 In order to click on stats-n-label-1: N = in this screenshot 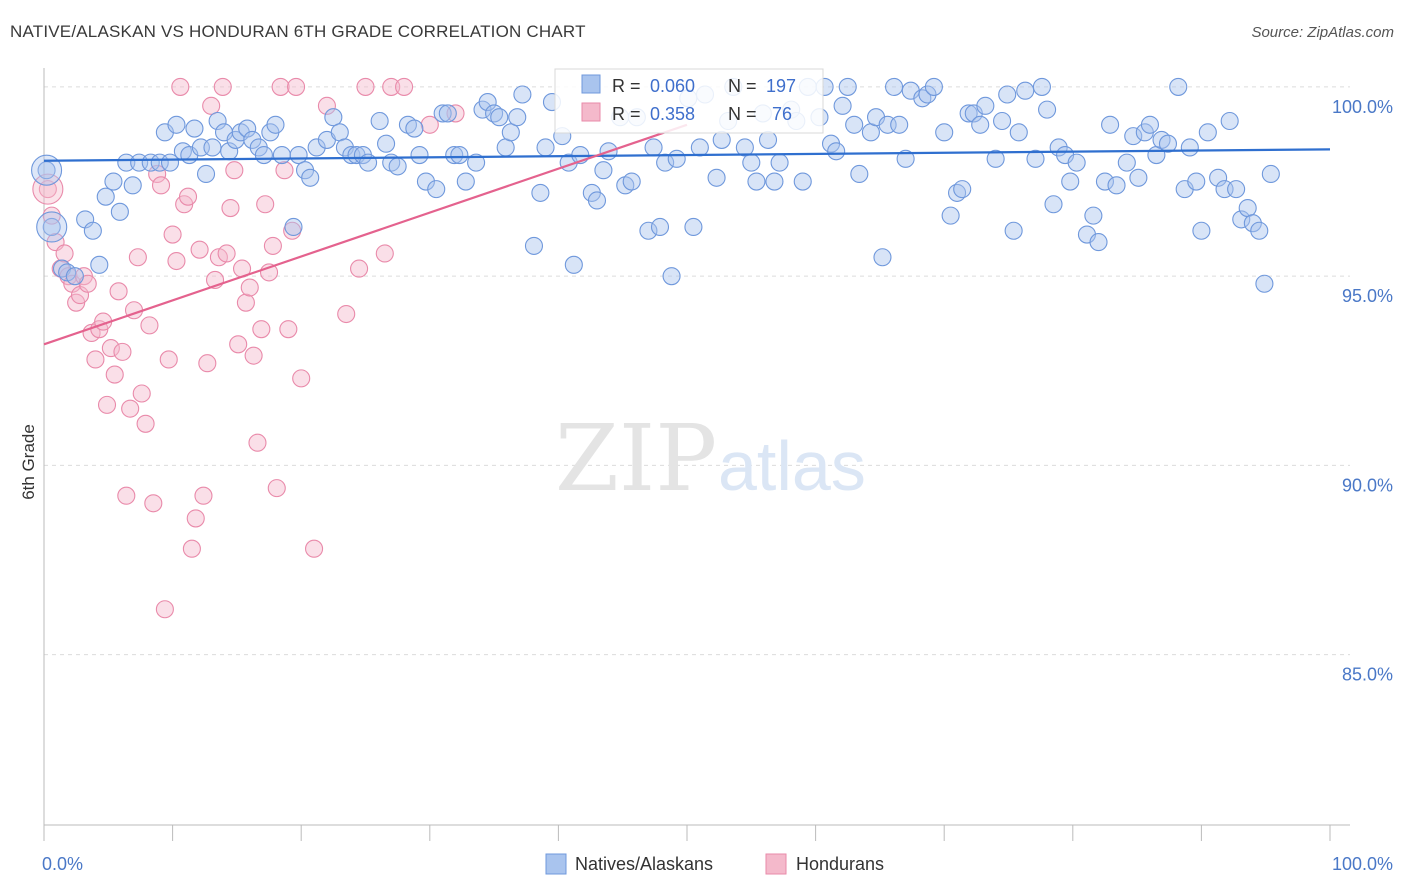, I will do `click(742, 86)`.